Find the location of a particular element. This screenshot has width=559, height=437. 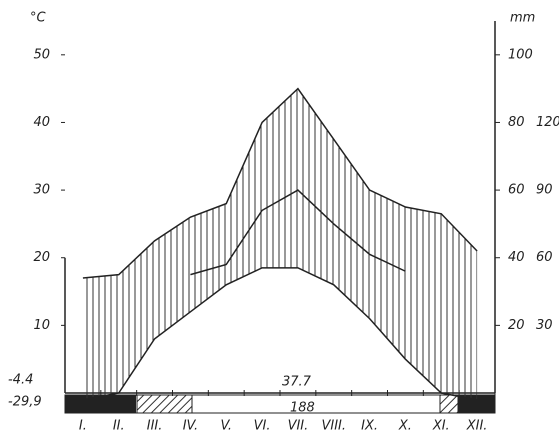

y-axis-label: °C is located at coordinates (38, 18).